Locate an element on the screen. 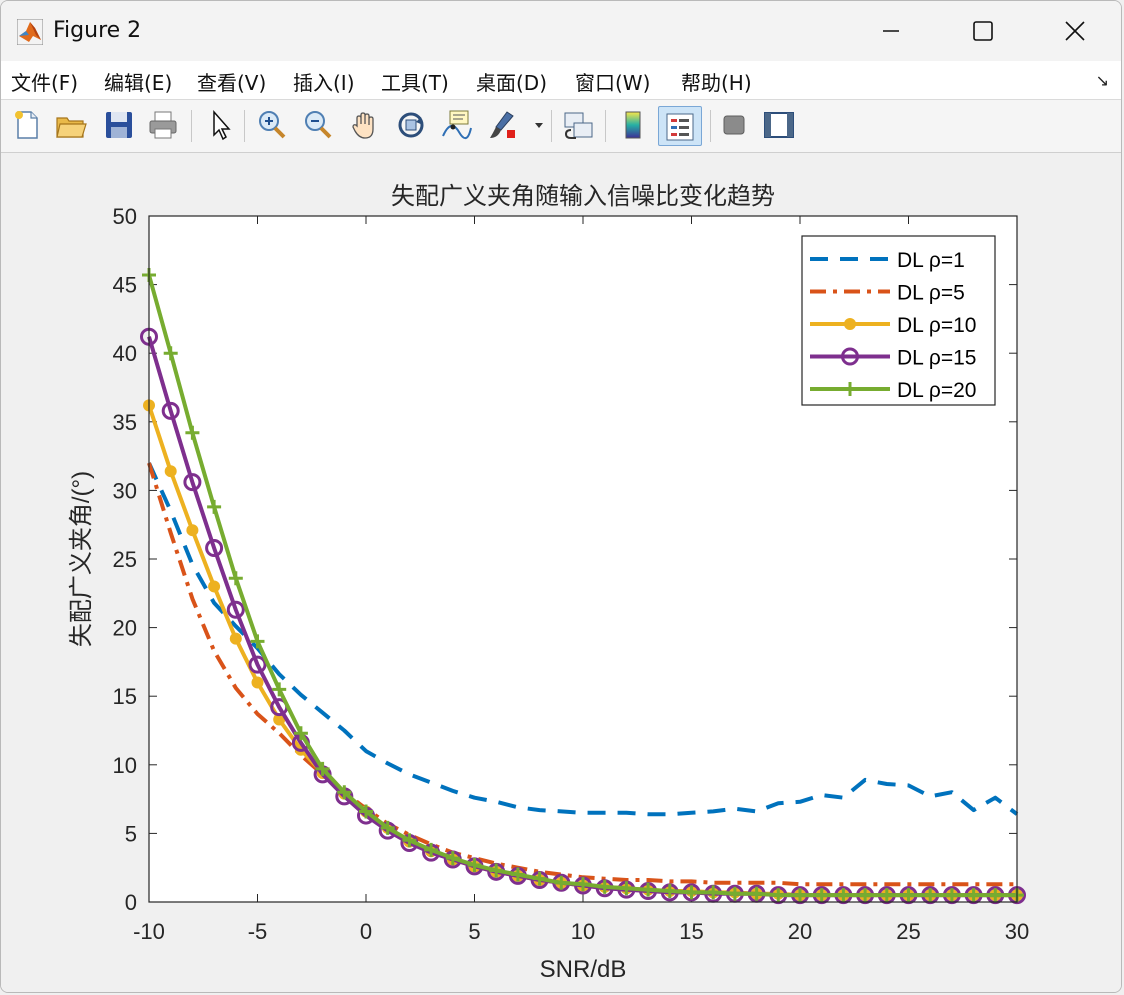  link-plot-icon is located at coordinates (579, 125).